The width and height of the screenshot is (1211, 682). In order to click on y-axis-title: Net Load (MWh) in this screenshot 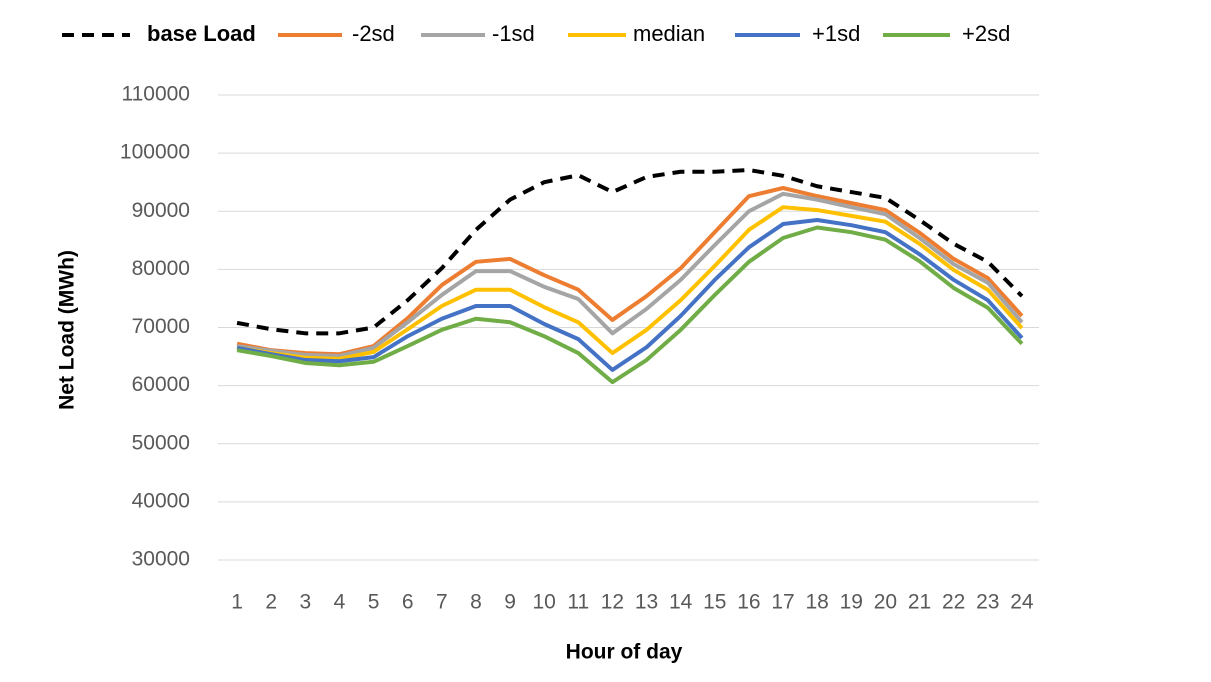, I will do `click(67, 330)`.